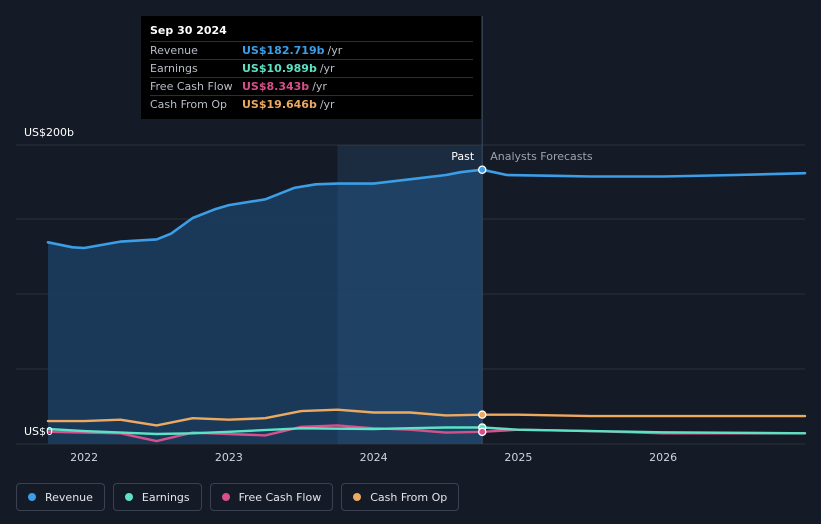  I want to click on tooltip-row: Free Cash Flow US$8.343b/yr, so click(311, 86).